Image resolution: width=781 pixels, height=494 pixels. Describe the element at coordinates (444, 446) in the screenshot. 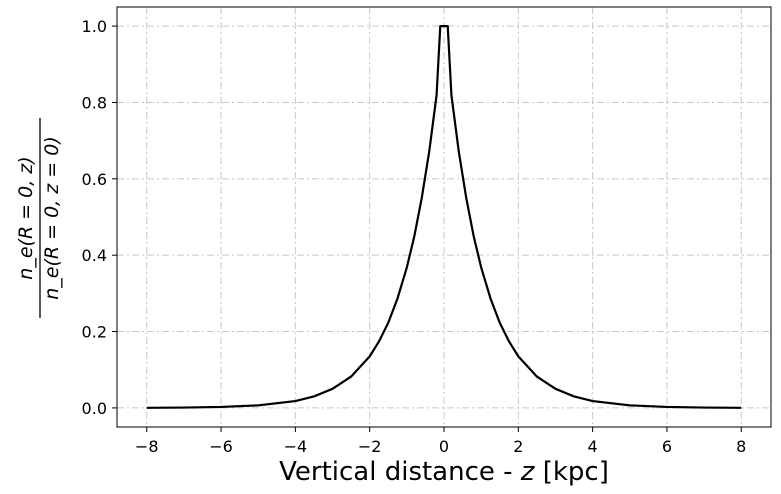

I see `x-tick-label: 0` at that location.